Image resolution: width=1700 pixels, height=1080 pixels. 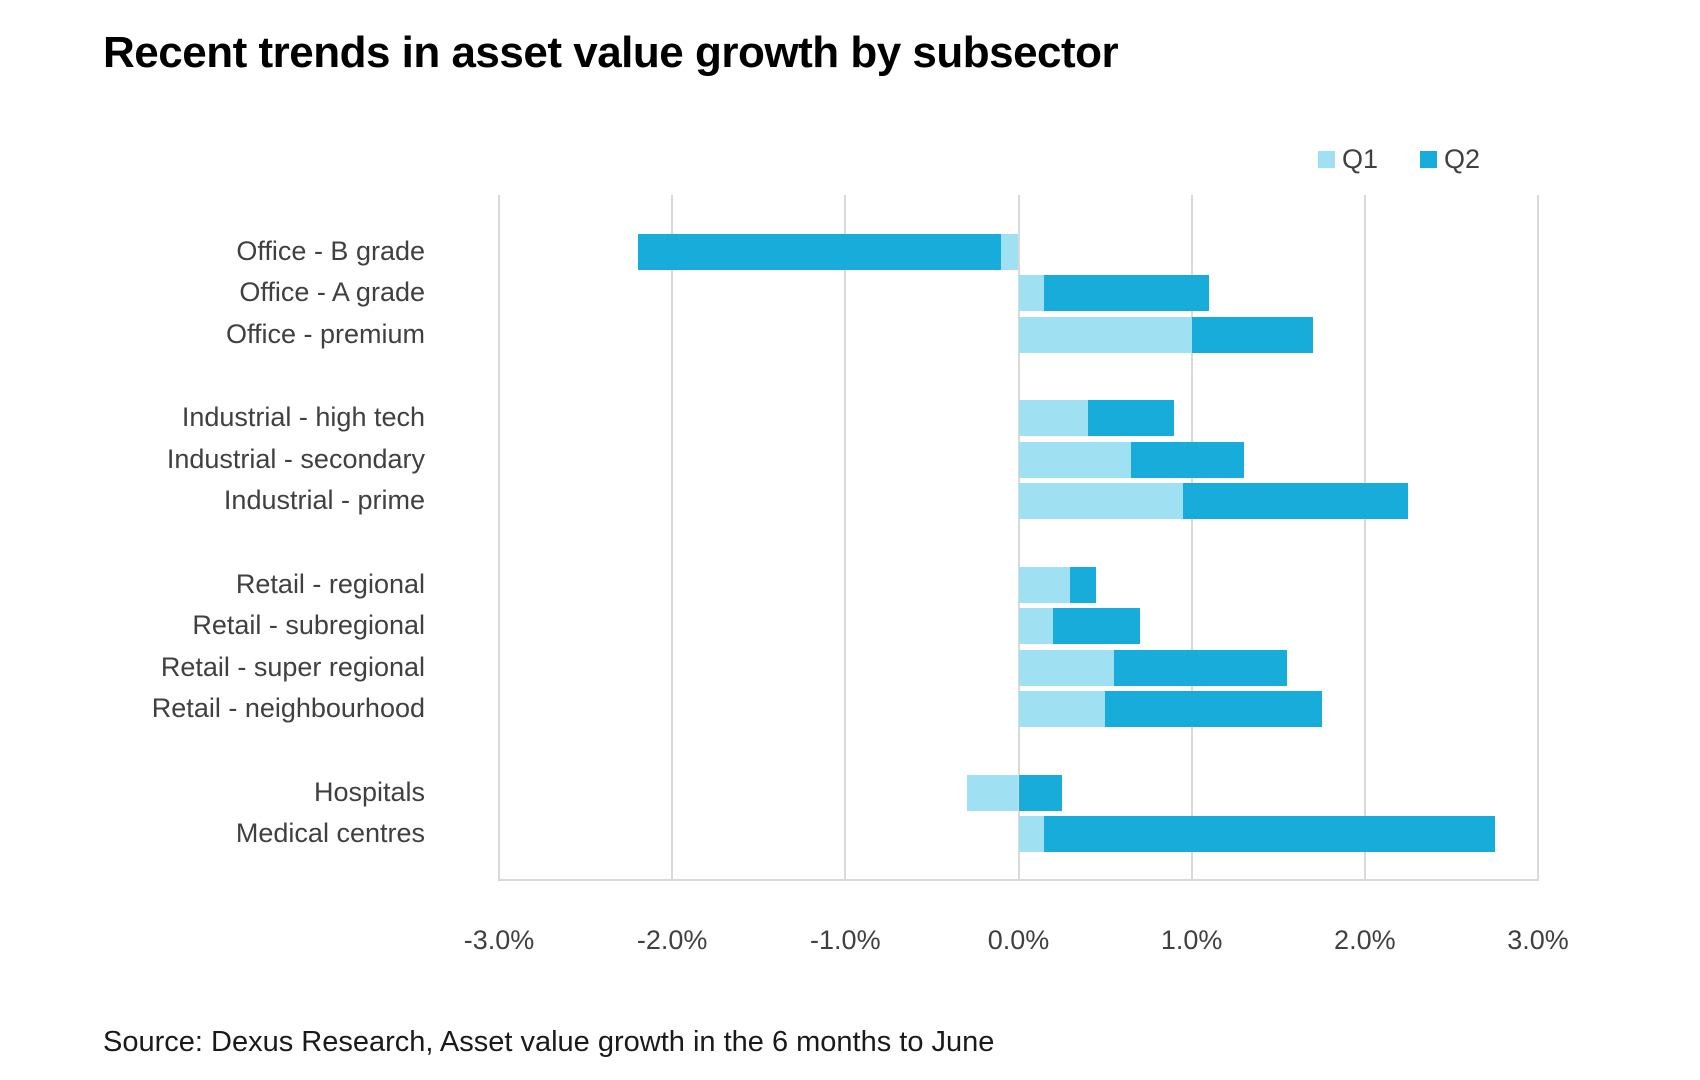 I want to click on category-label-7: Retail - subregional, so click(x=308, y=625).